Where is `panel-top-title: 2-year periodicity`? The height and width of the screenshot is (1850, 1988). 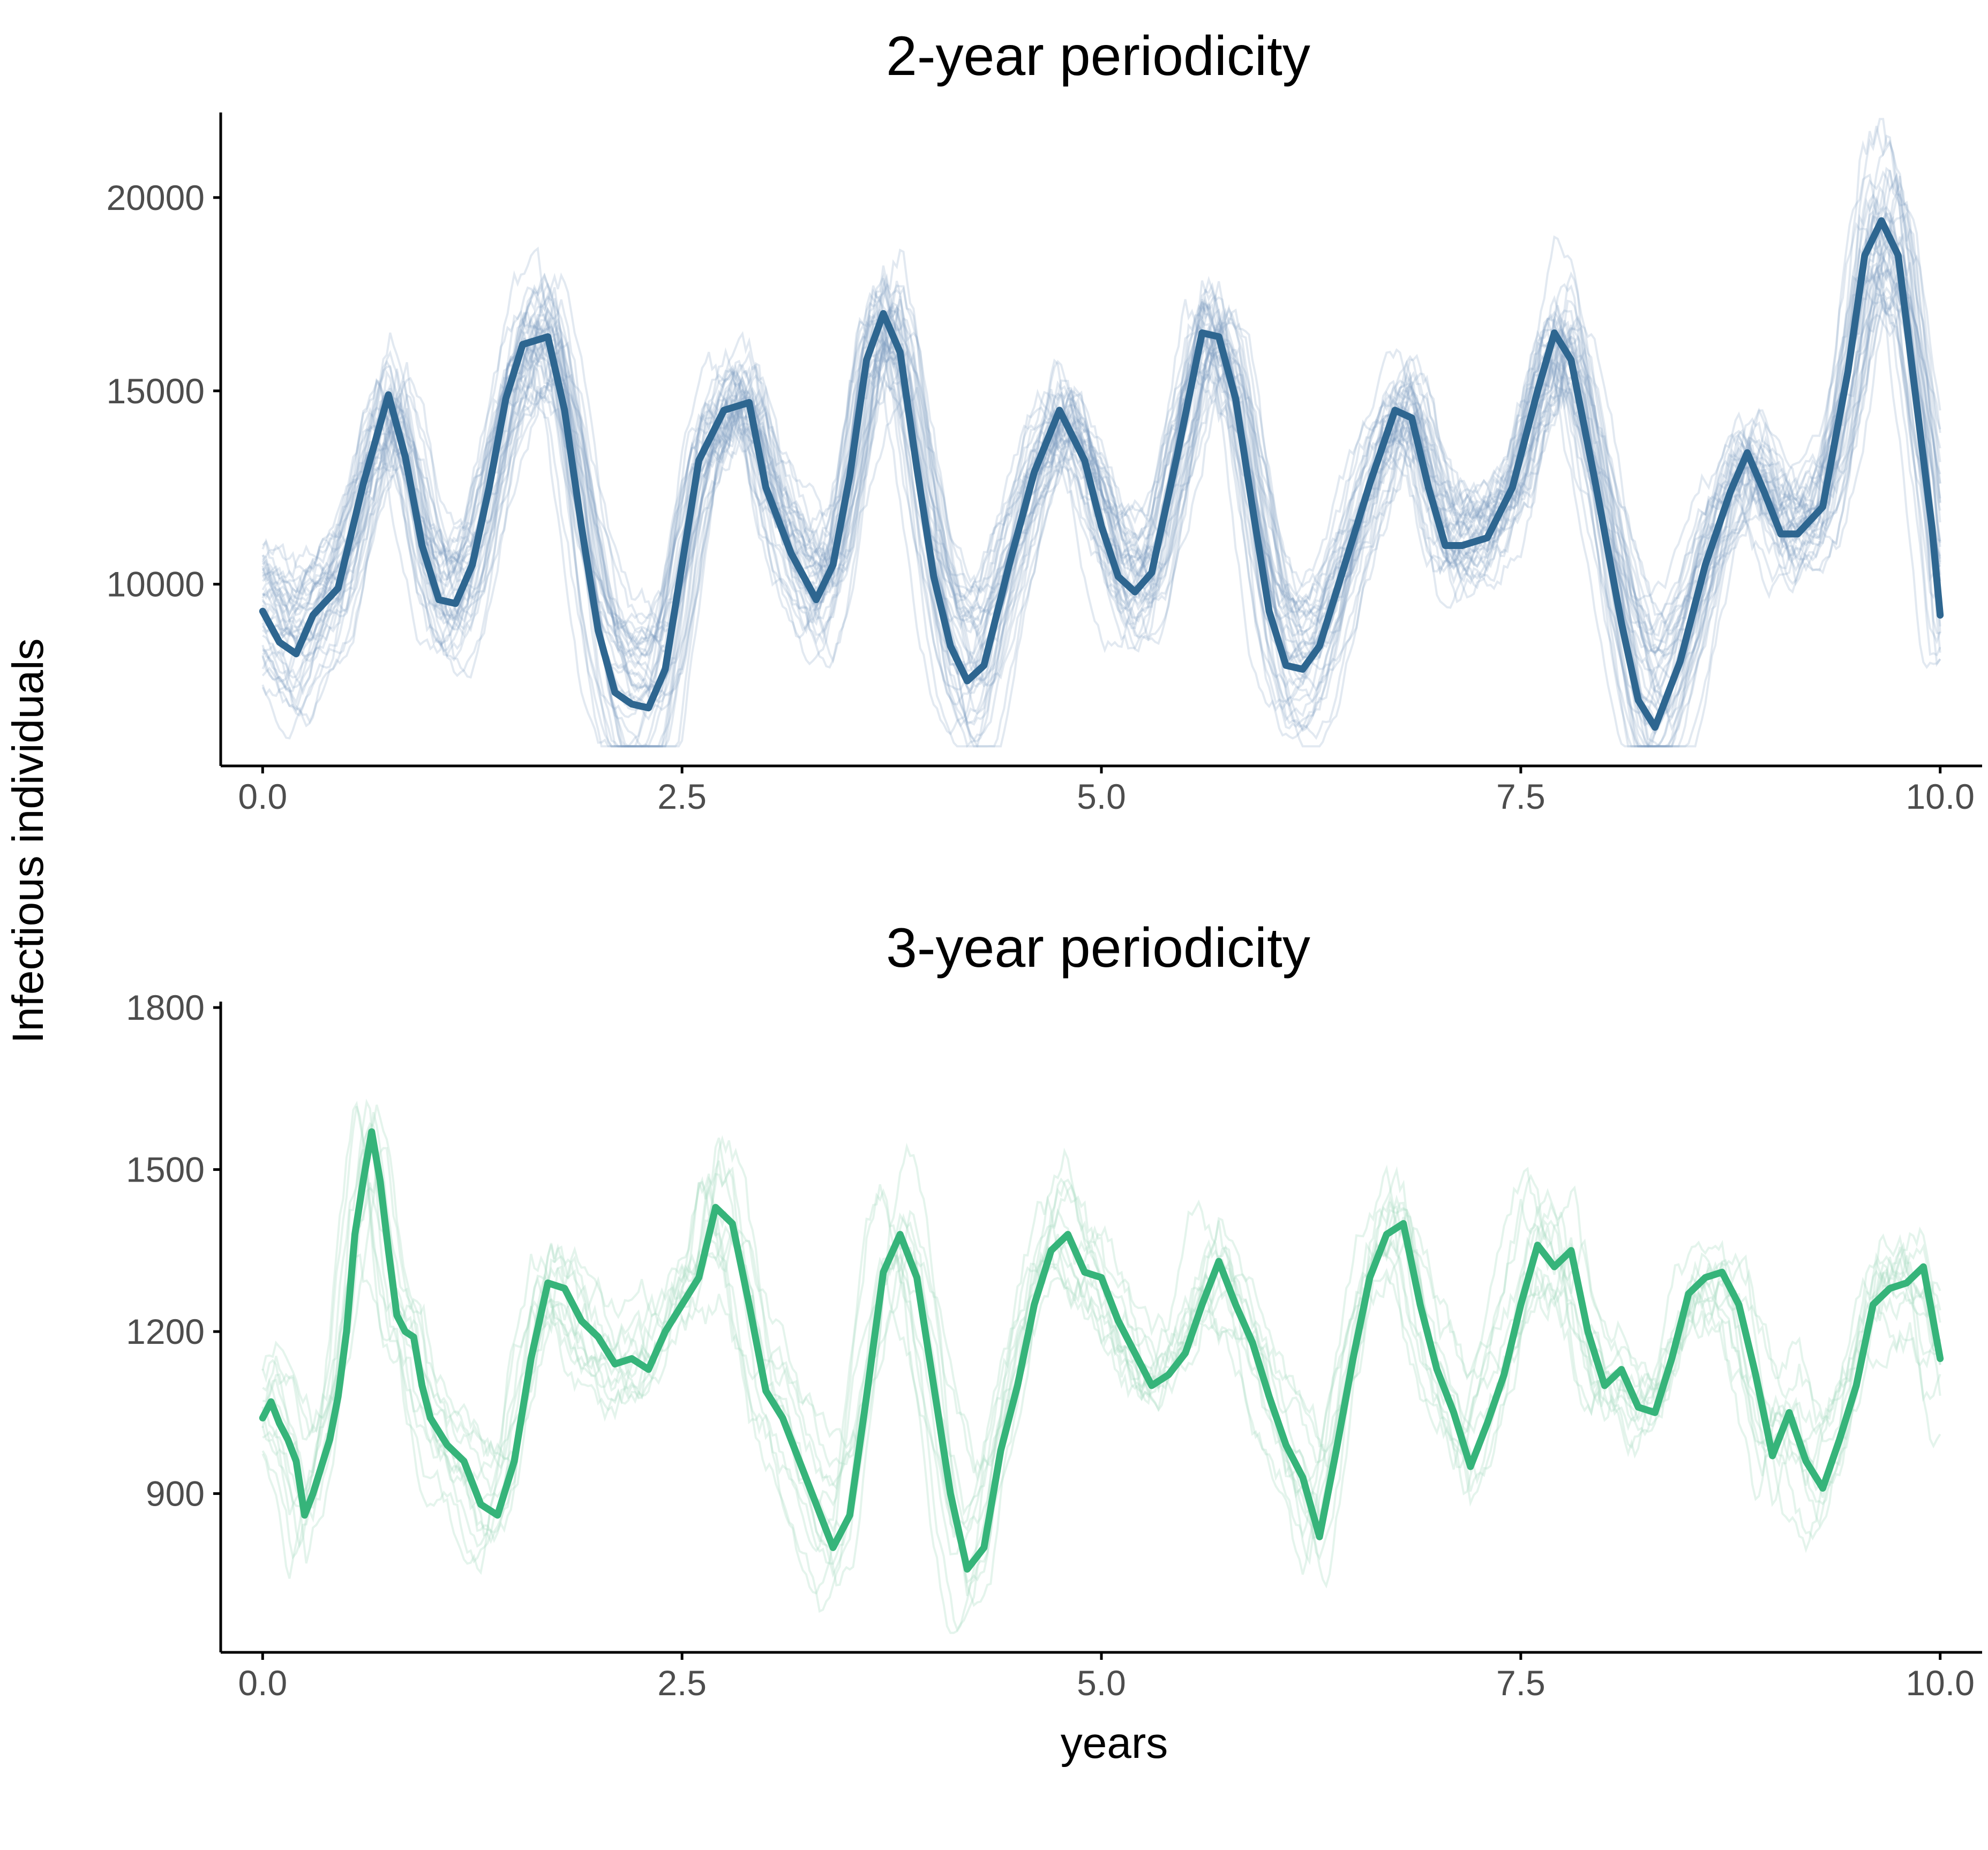 panel-top-title: 2-year periodicity is located at coordinates (1098, 56).